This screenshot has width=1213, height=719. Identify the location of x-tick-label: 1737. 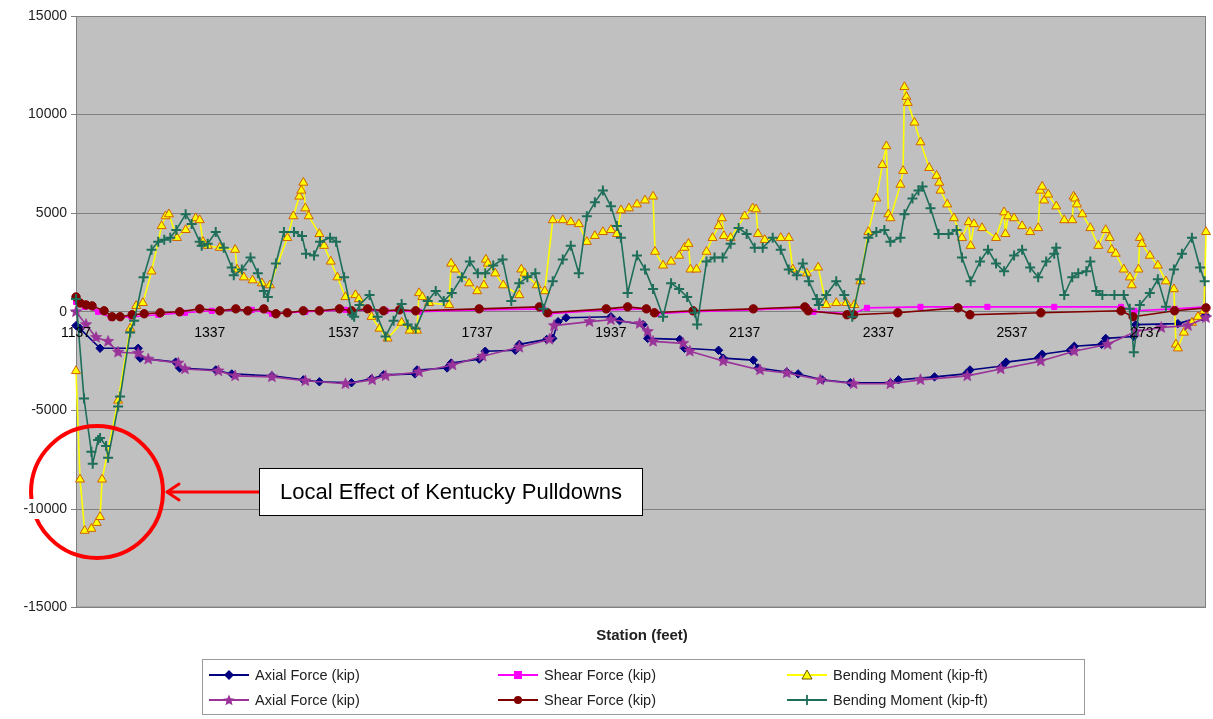
(477, 332).